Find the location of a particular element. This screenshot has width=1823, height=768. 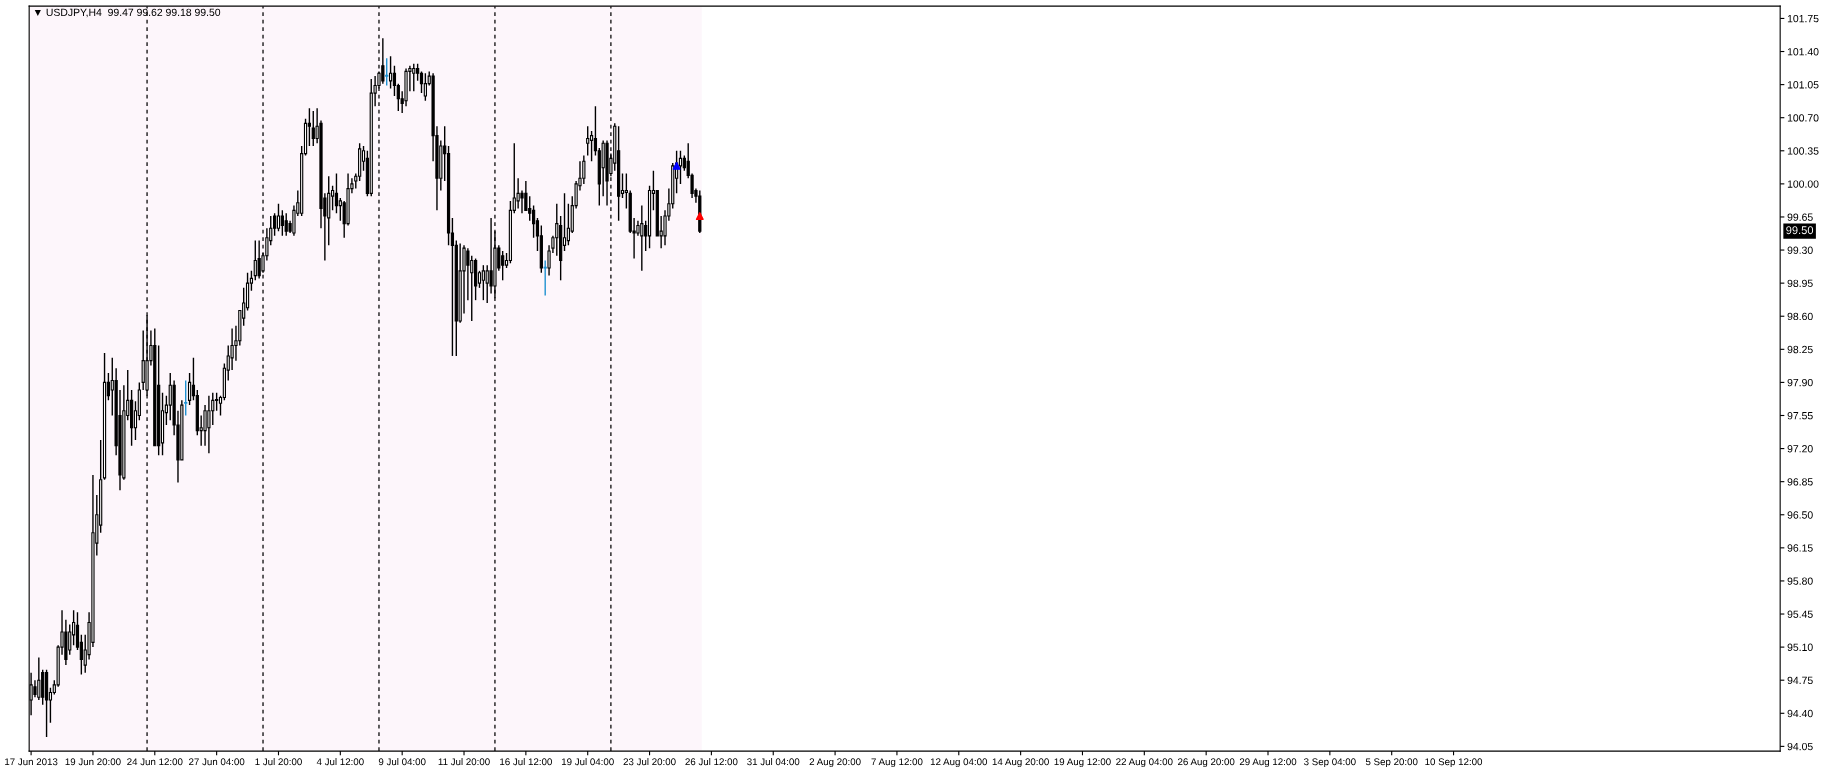

y-tick-label: 97.90 is located at coordinates (1800, 382).